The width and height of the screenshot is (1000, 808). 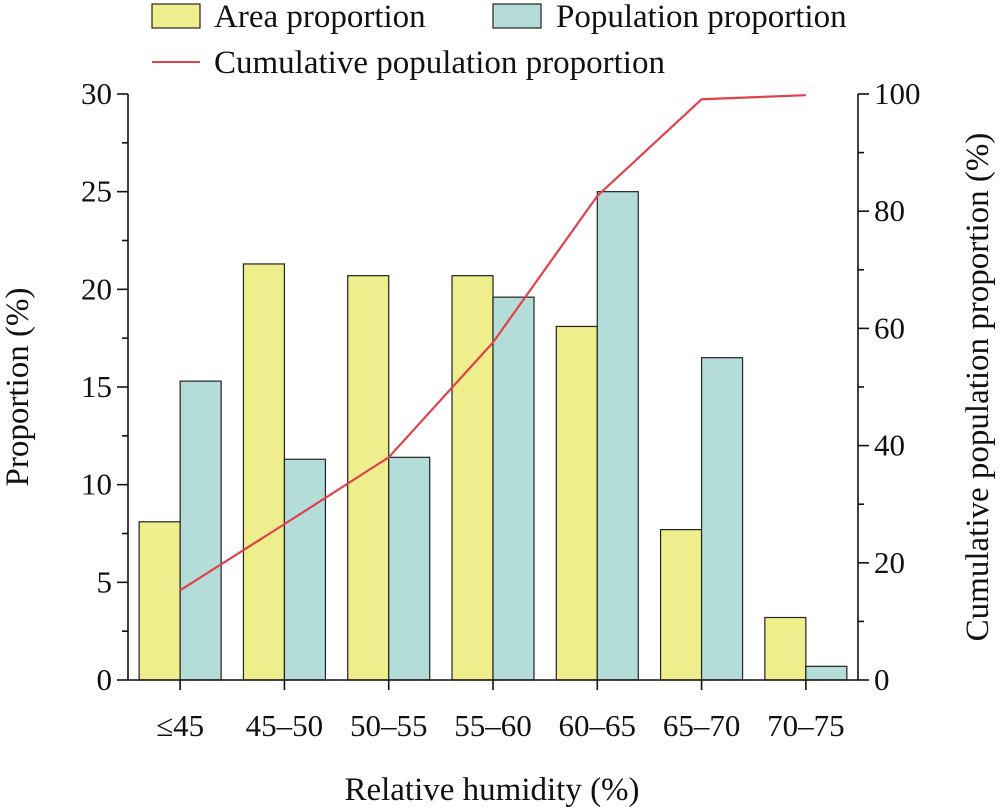 I want to click on y2-tick-label-5: 100, so click(x=897, y=93).